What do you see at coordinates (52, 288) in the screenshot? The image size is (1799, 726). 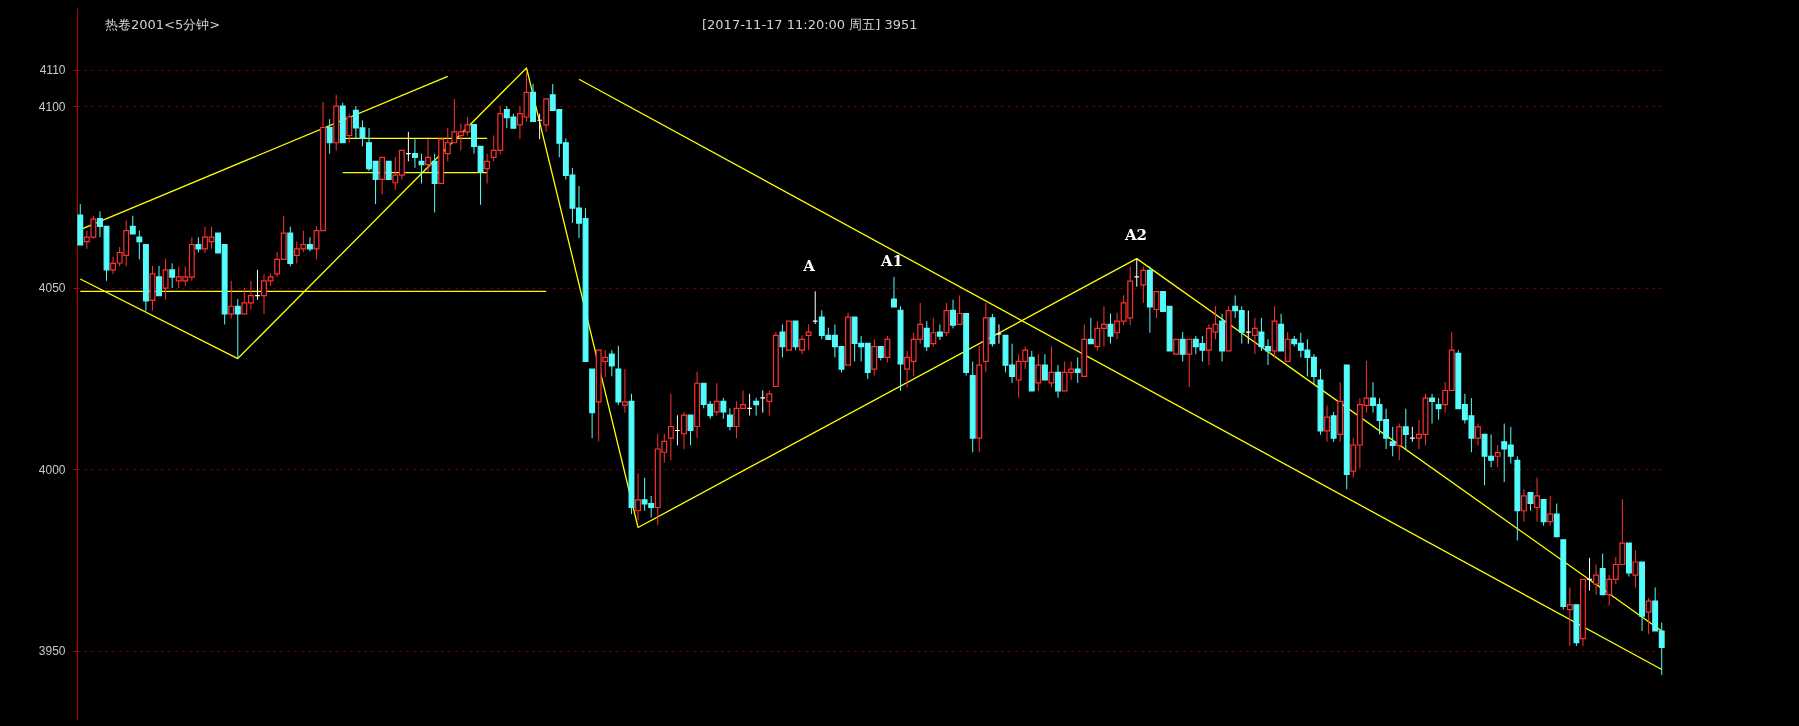 I see `y-tick-label: 4050` at bounding box center [52, 288].